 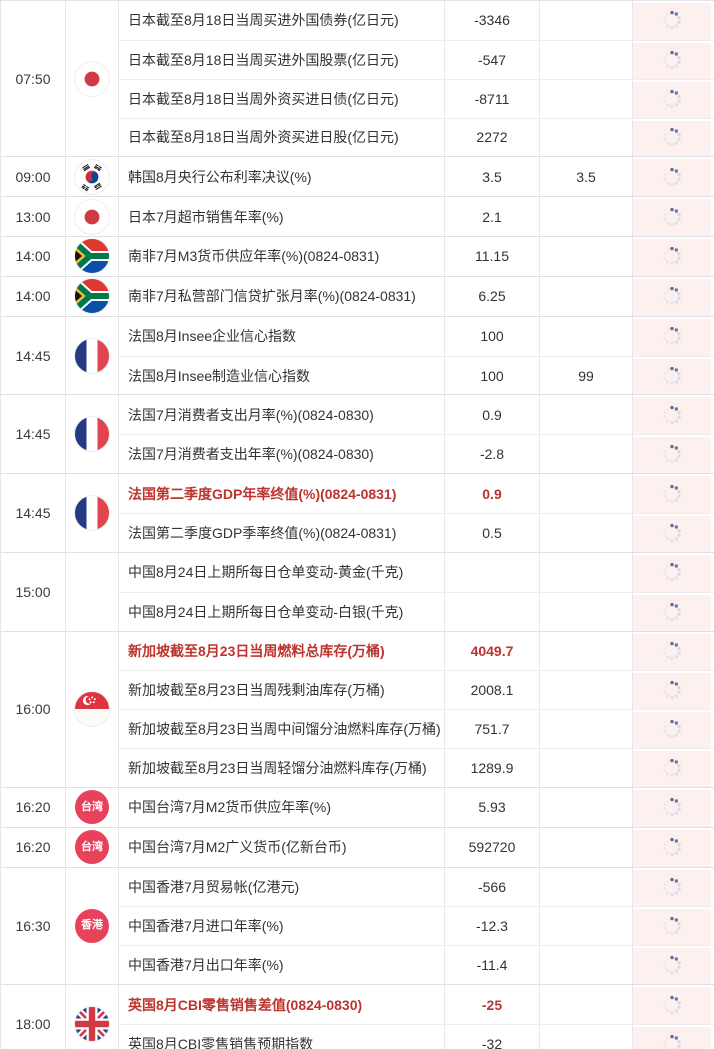 I want to click on event-name: 日本截至8月18日当周外资买进日股(亿日元), so click(x=282, y=137).